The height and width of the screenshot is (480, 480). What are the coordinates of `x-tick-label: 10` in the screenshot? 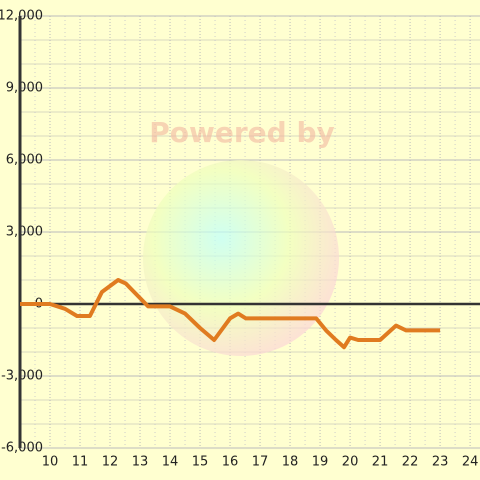 It's located at (50, 462).